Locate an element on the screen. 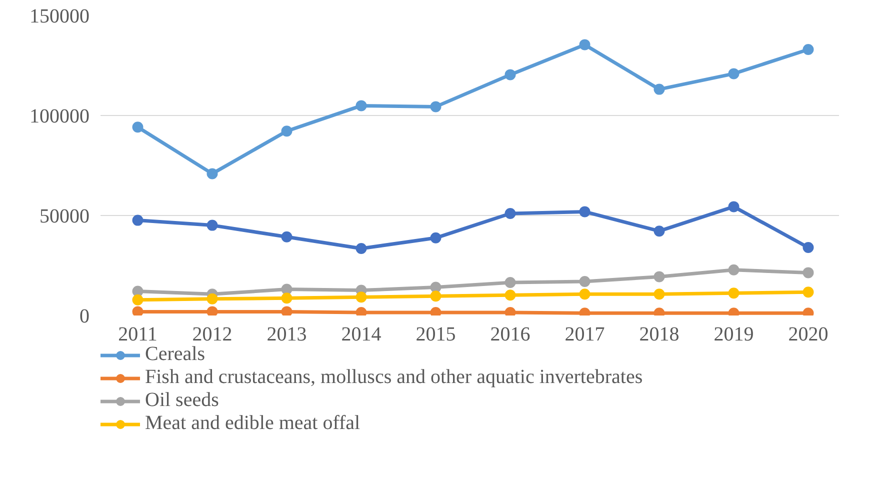 The height and width of the screenshot is (485, 876). x-tick-label: 2019 is located at coordinates (734, 335).